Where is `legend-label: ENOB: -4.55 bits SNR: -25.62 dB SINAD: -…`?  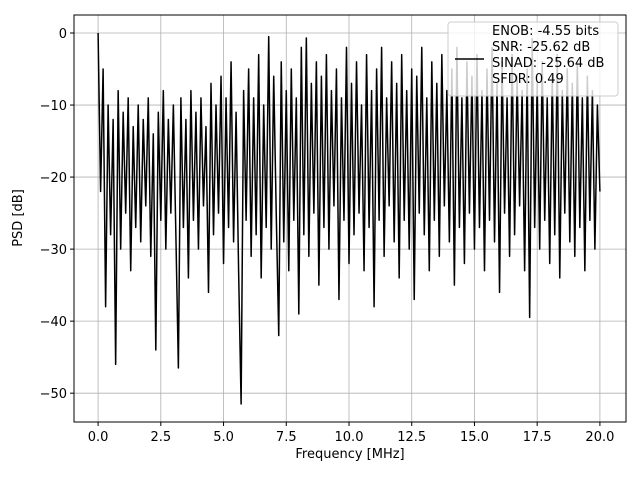
legend-label: ENOB: -4.55 bits SNR: -25.62 dB SINAD: -… is located at coordinates (548, 55).